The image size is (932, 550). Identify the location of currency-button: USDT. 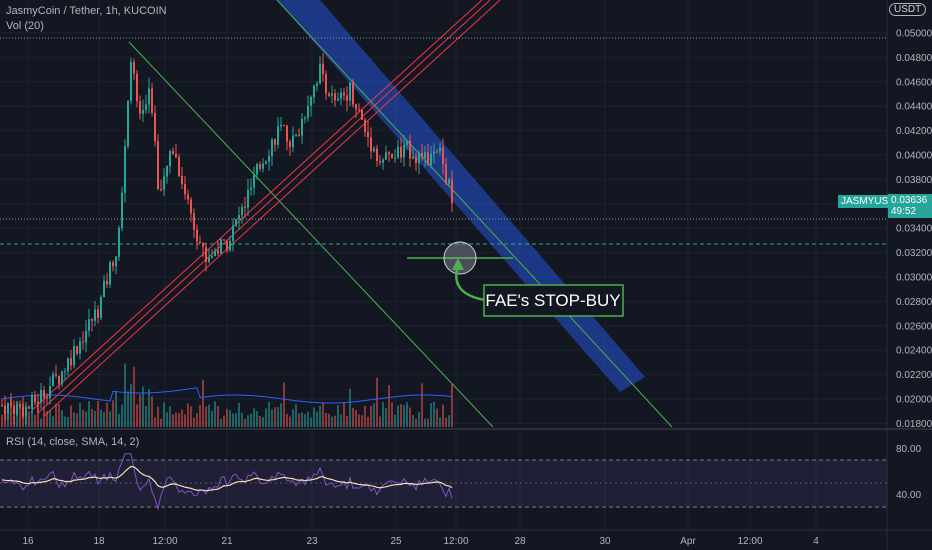
(908, 9).